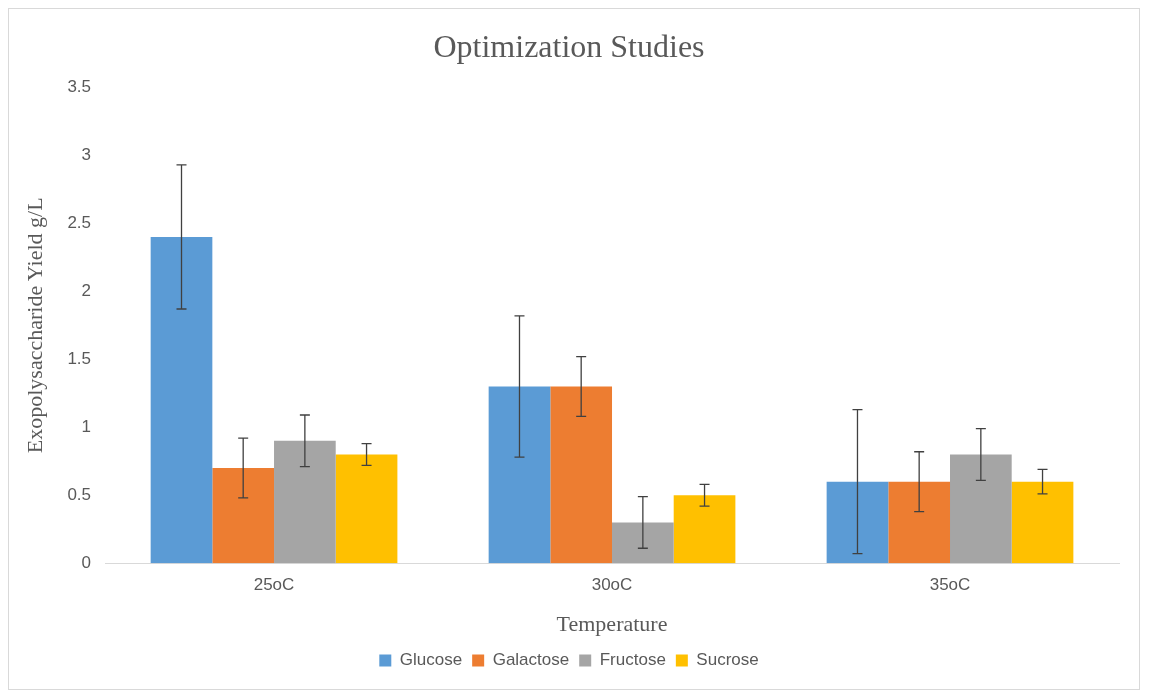 Image resolution: width=1150 pixels, height=699 pixels. What do you see at coordinates (274, 585) in the screenshot?
I see `x-tick-label: 25oC` at bounding box center [274, 585].